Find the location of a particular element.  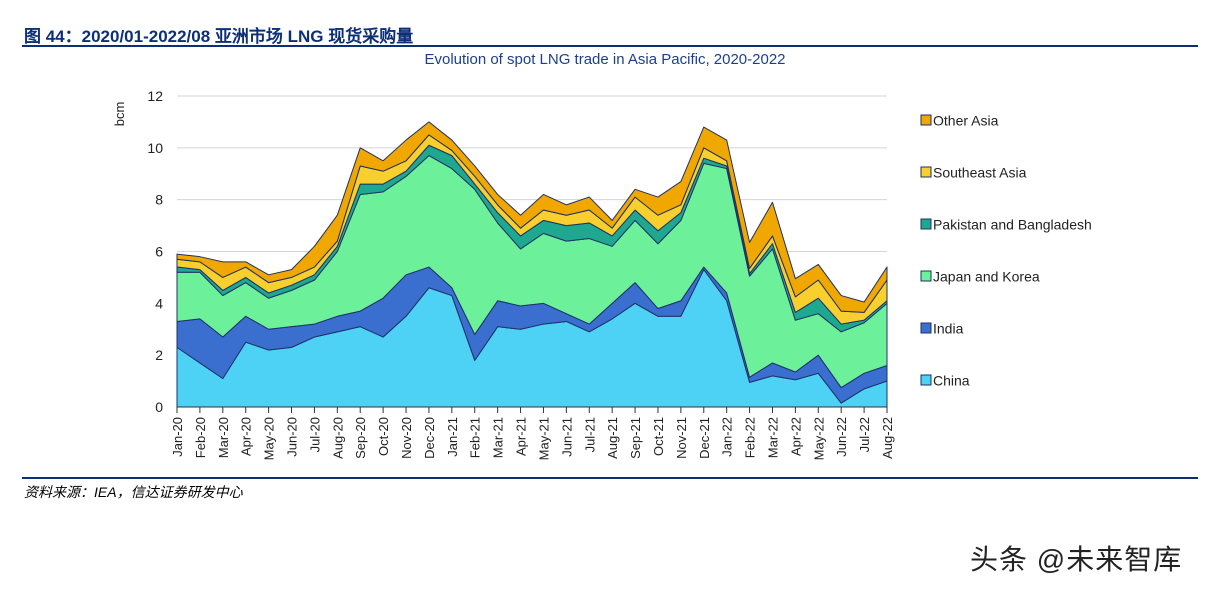

y-tick-labels: 0 2 4 6 8 10 12 is located at coordinates (155, 251).